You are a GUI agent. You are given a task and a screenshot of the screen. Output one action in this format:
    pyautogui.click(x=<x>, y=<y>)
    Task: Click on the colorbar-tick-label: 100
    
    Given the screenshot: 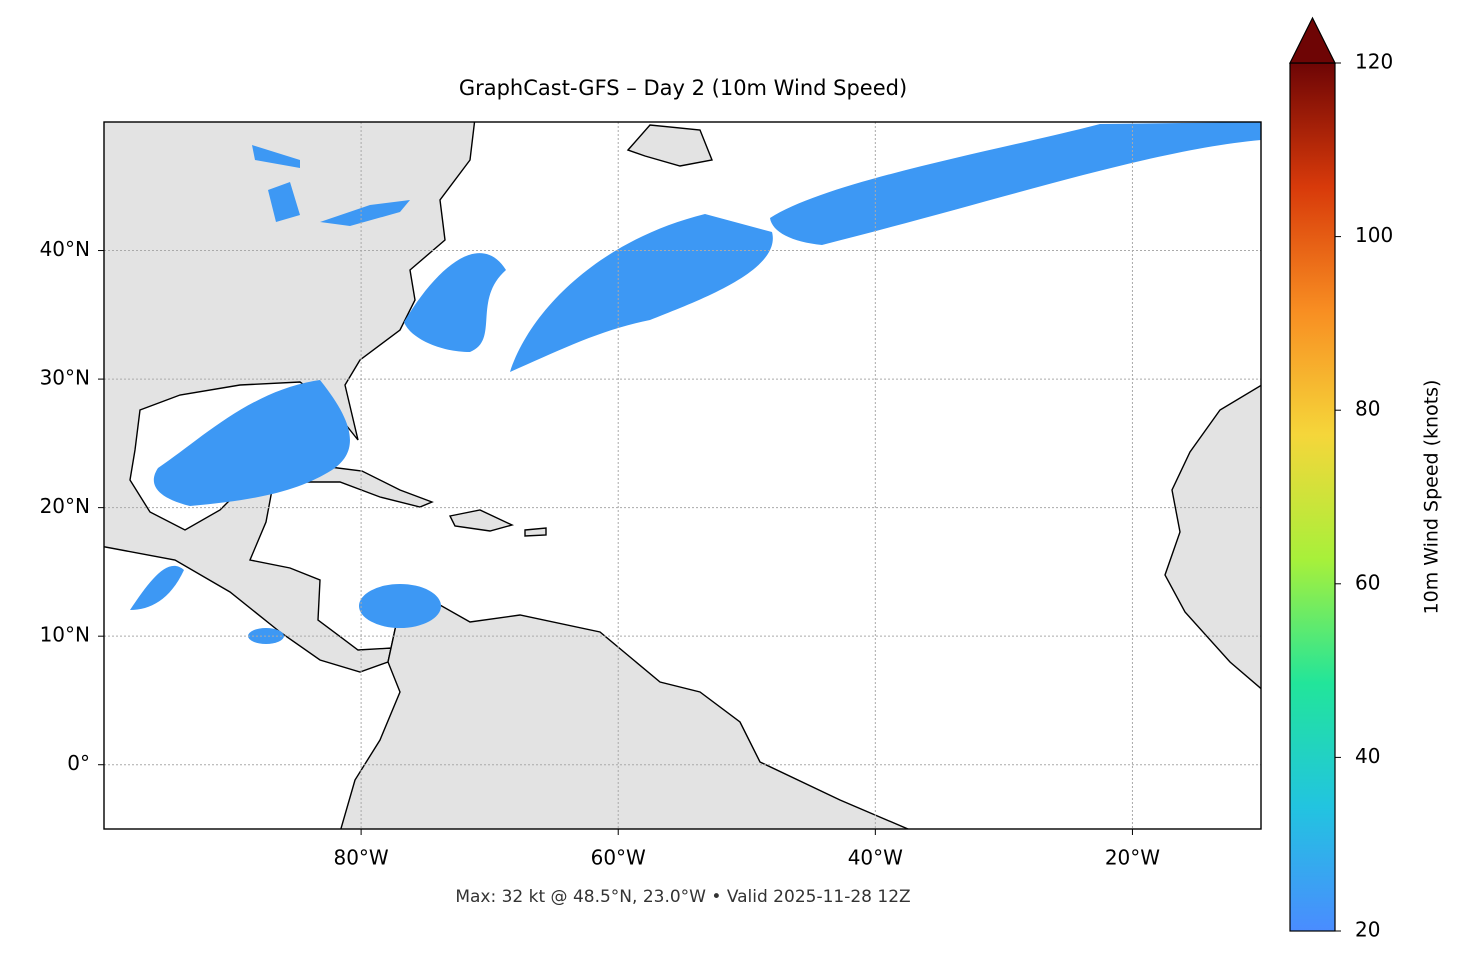 What is the action you would take?
    pyautogui.click(x=1374, y=235)
    